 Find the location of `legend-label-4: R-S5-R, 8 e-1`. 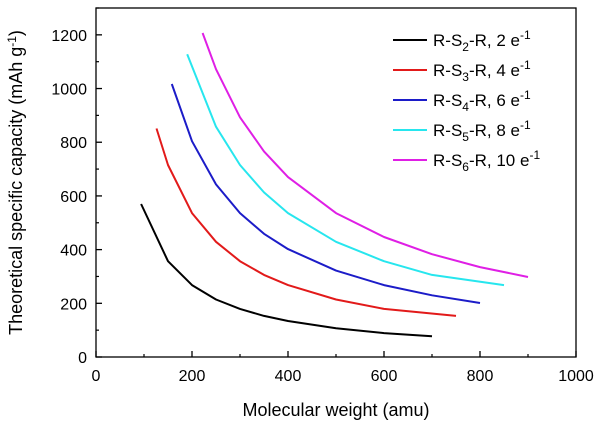

legend-label-4: R-S5-R, 8 e-1 is located at coordinates (482, 131).